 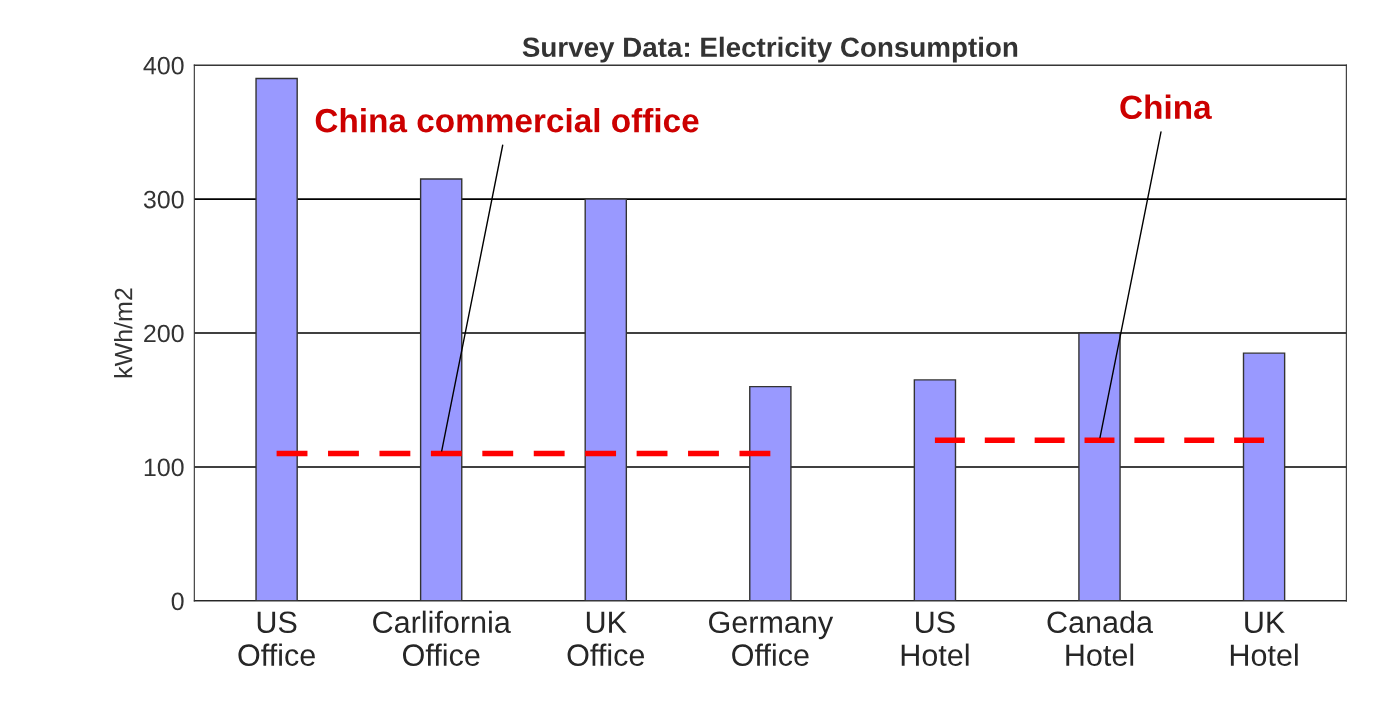 What do you see at coordinates (163, 199) in the screenshot?
I see `y-tick-label: 300` at bounding box center [163, 199].